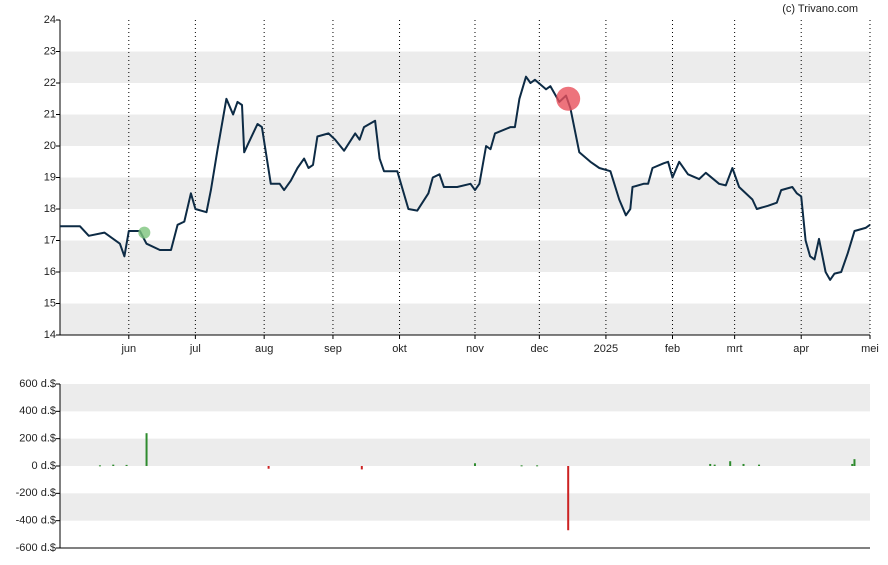 The image size is (888, 565). Describe the element at coordinates (264, 349) in the screenshot. I see `x-tick-label: aug` at that location.